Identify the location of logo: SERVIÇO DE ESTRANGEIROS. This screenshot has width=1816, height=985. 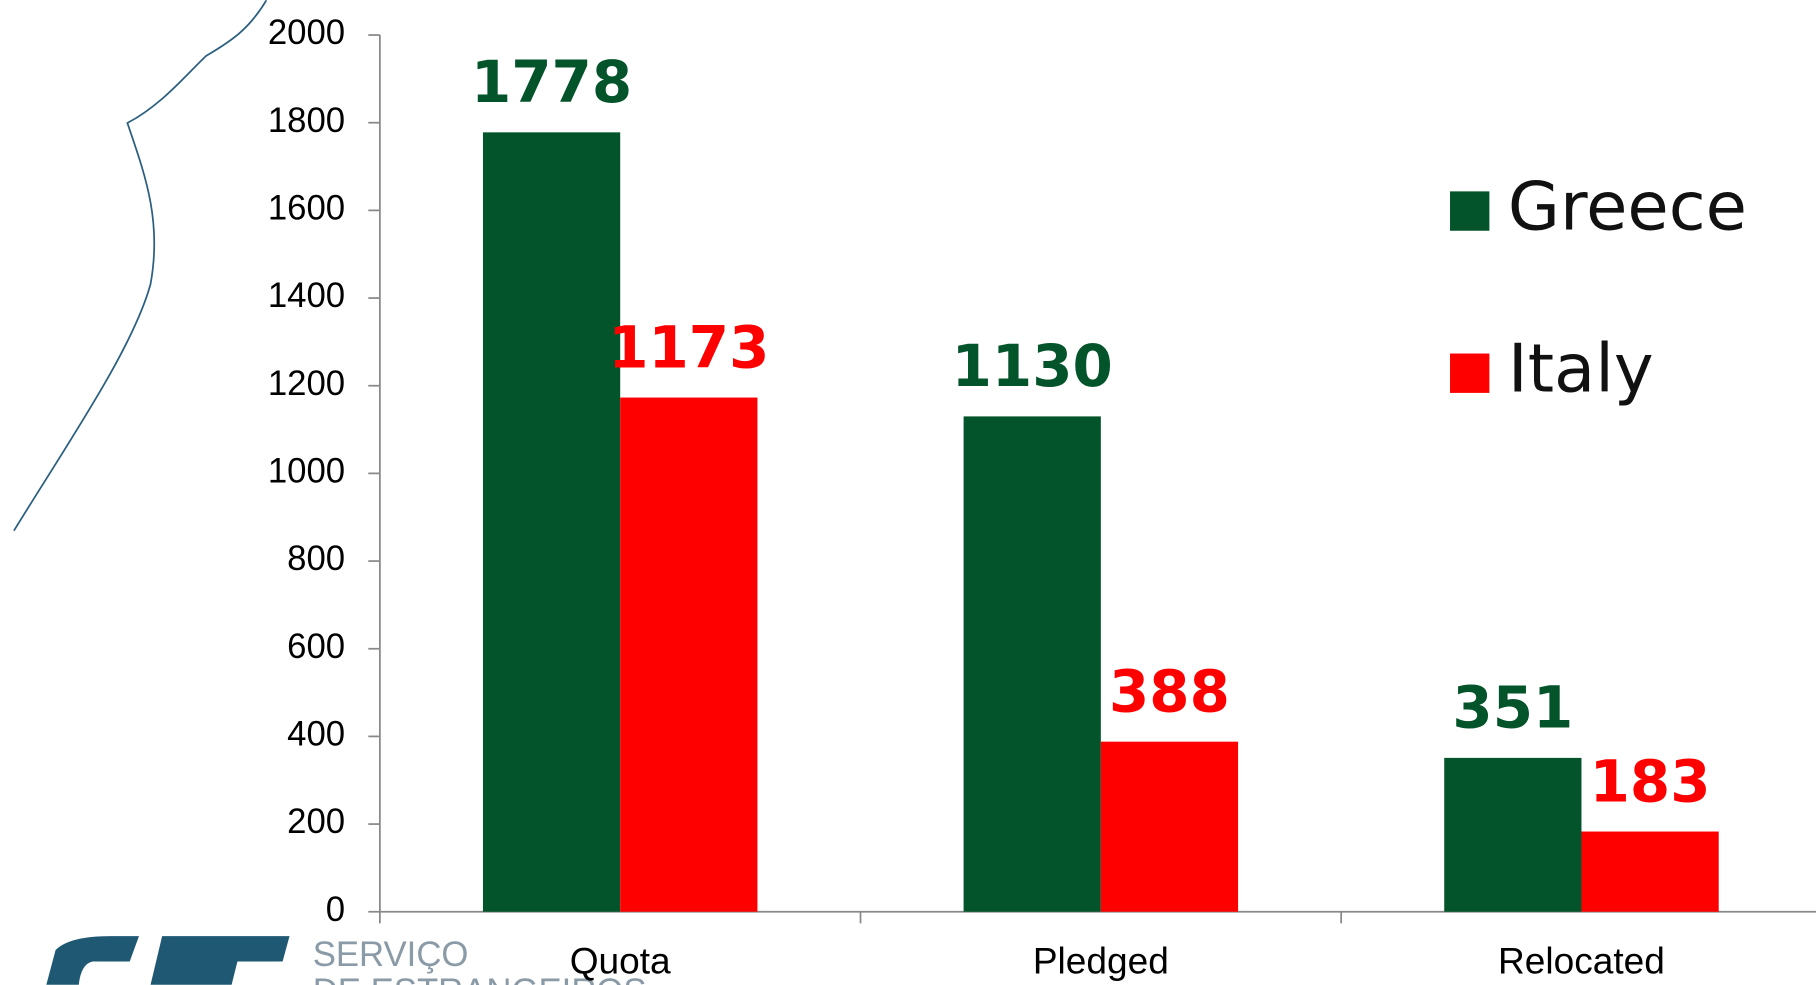
(346, 960).